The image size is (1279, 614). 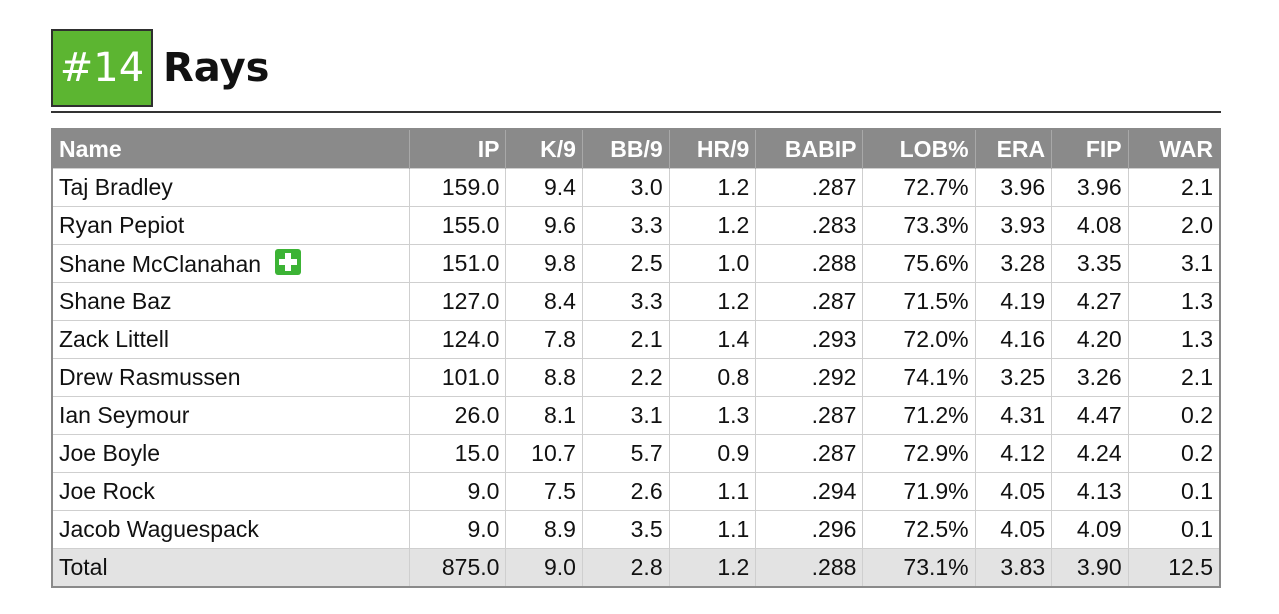 I want to click on team-header: #14 Rays, so click(x=160, y=68).